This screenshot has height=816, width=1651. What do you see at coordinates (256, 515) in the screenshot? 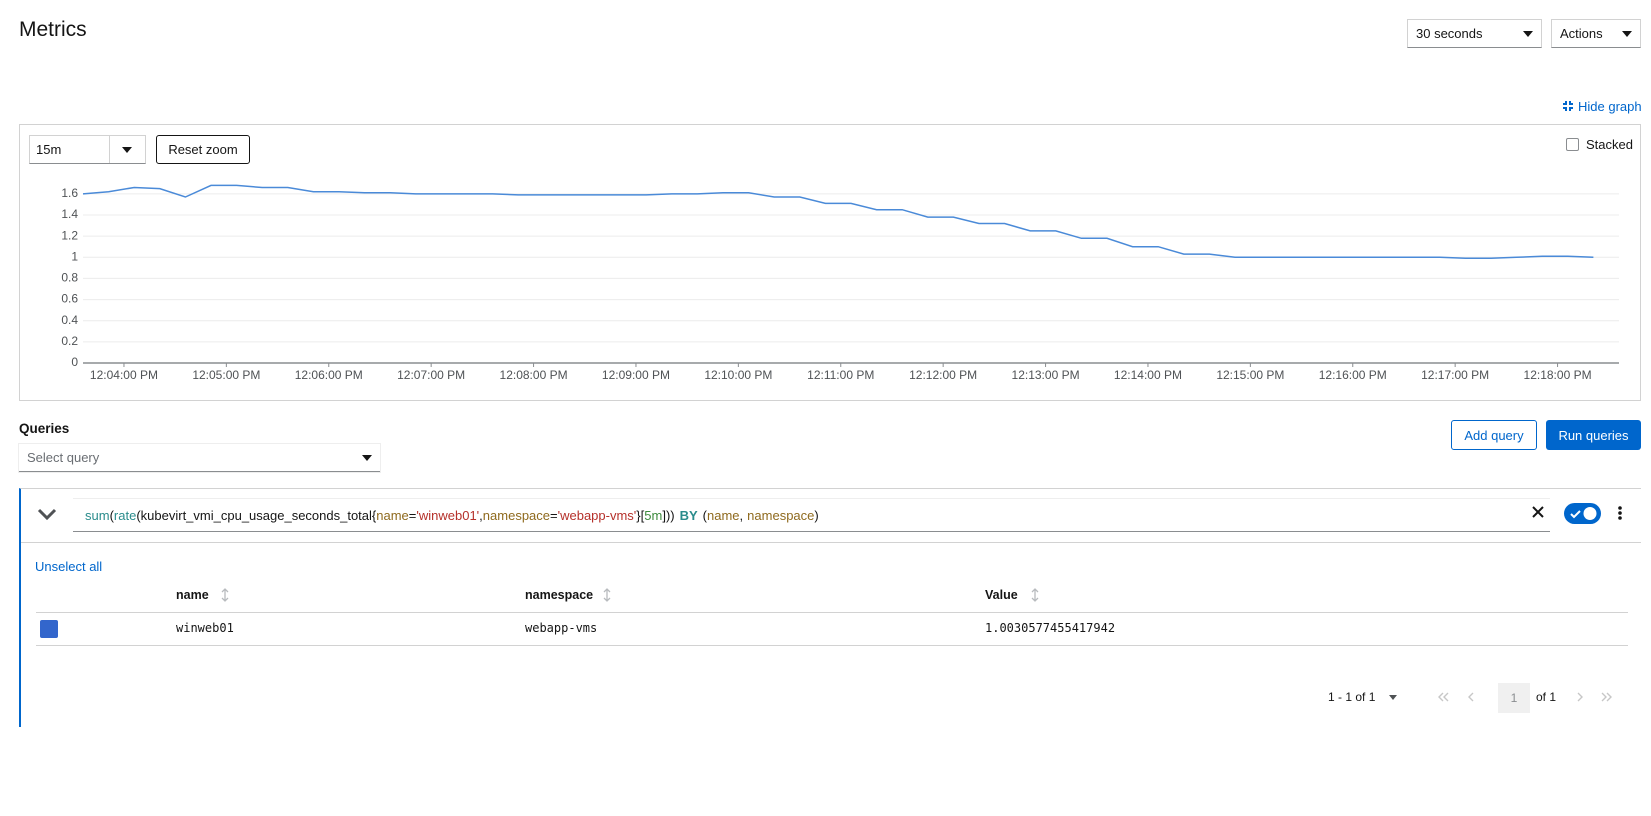
I see `query-token: kubevirt_vmi_cpu_usage_seconds_total` at bounding box center [256, 515].